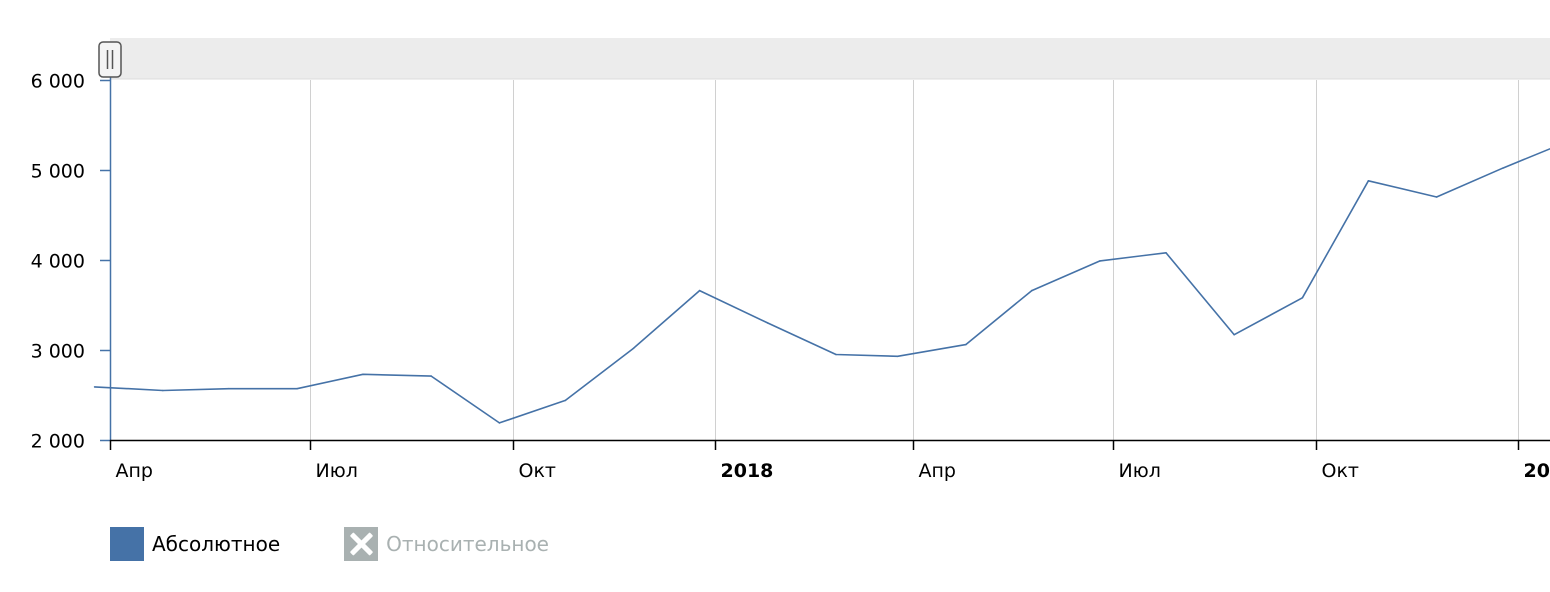 This screenshot has width=1550, height=592. I want to click on legend-swatch-absolute, so click(127, 544).